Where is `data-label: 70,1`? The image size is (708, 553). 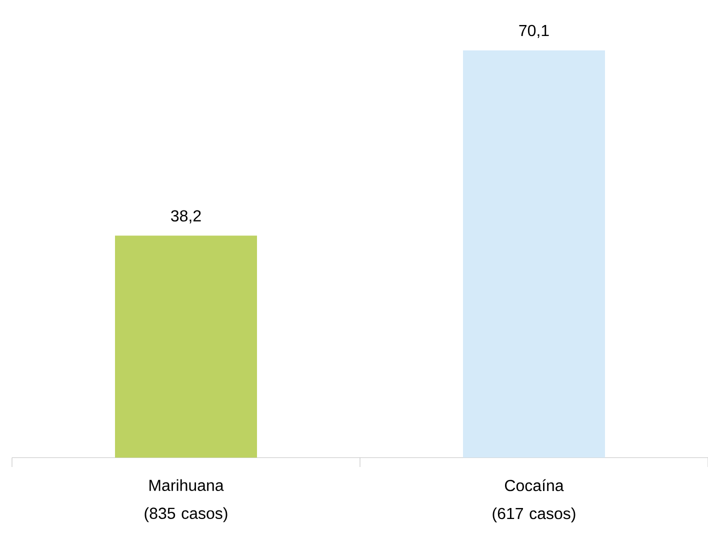 data-label: 70,1 is located at coordinates (534, 31).